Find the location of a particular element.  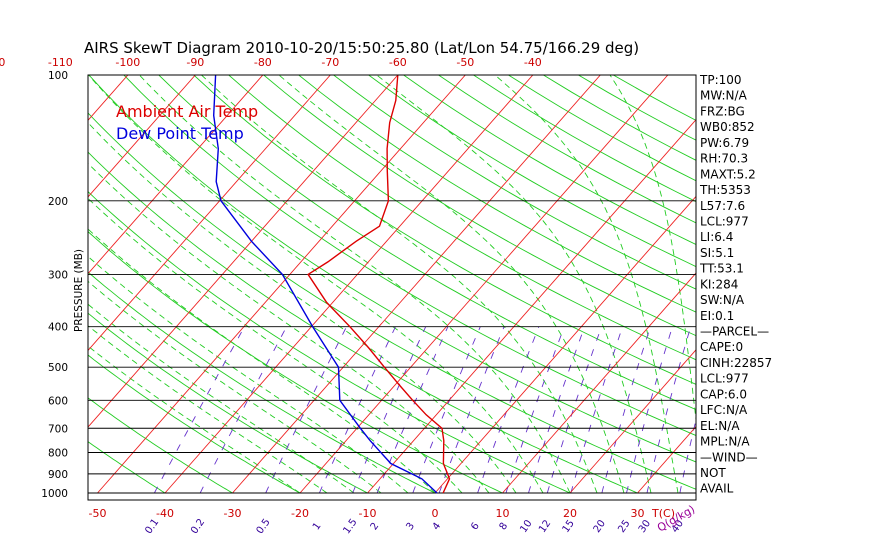

pressure-tick-label: 300 is located at coordinates (58, 275).